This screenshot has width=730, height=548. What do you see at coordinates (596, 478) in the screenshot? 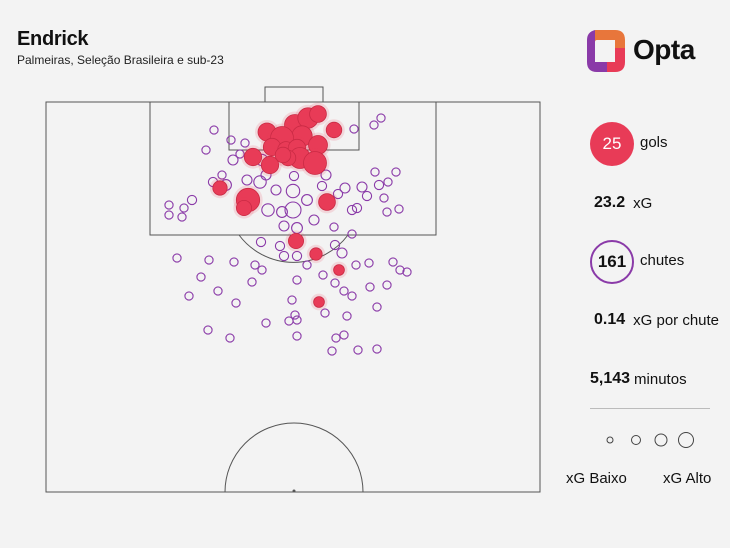
I see `legend-low-label: xG Baixo` at bounding box center [596, 478].